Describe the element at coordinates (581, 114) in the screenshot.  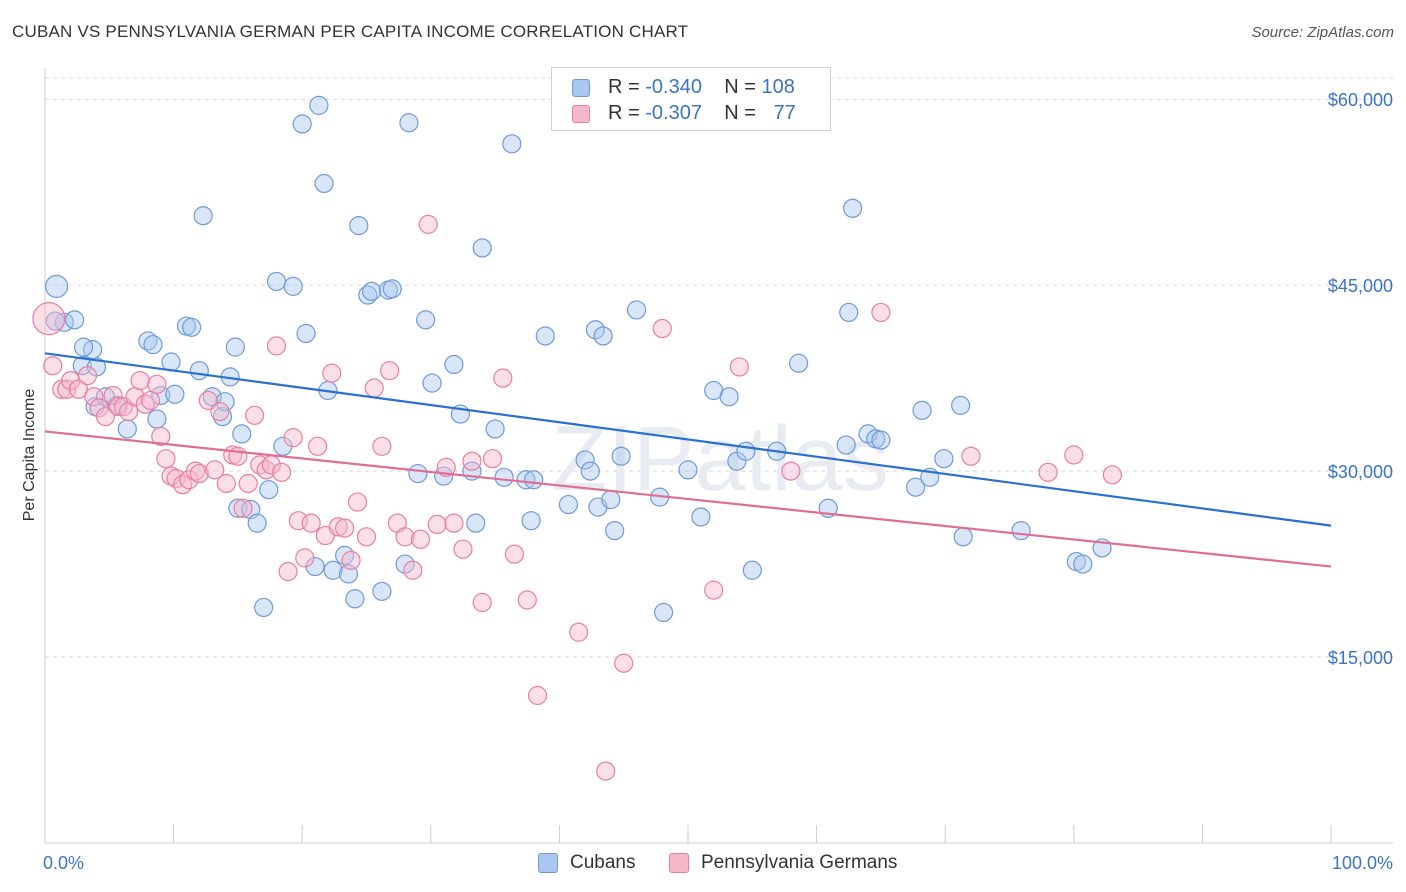
I see `legend-swatch-pennsylvania-germans` at that location.